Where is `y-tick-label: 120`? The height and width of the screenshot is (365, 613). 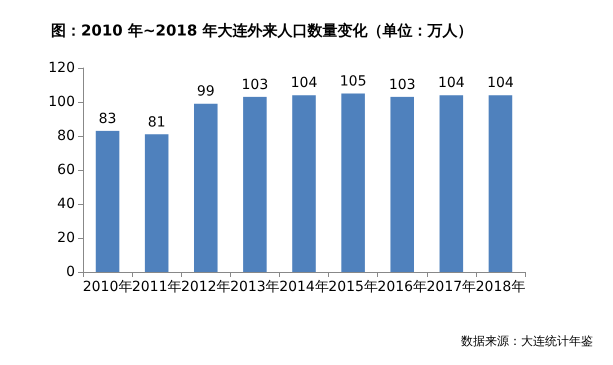
y-tick-label: 120 is located at coordinates (61, 68).